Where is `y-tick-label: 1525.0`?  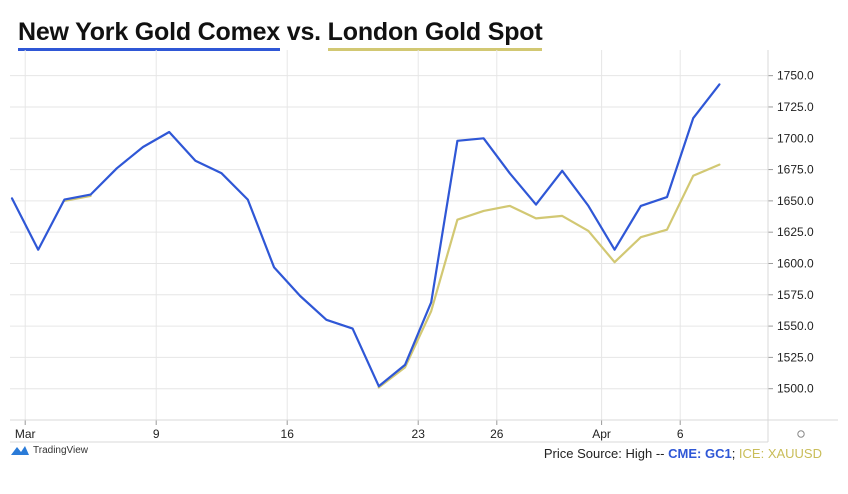
y-tick-label: 1525.0 is located at coordinates (795, 357).